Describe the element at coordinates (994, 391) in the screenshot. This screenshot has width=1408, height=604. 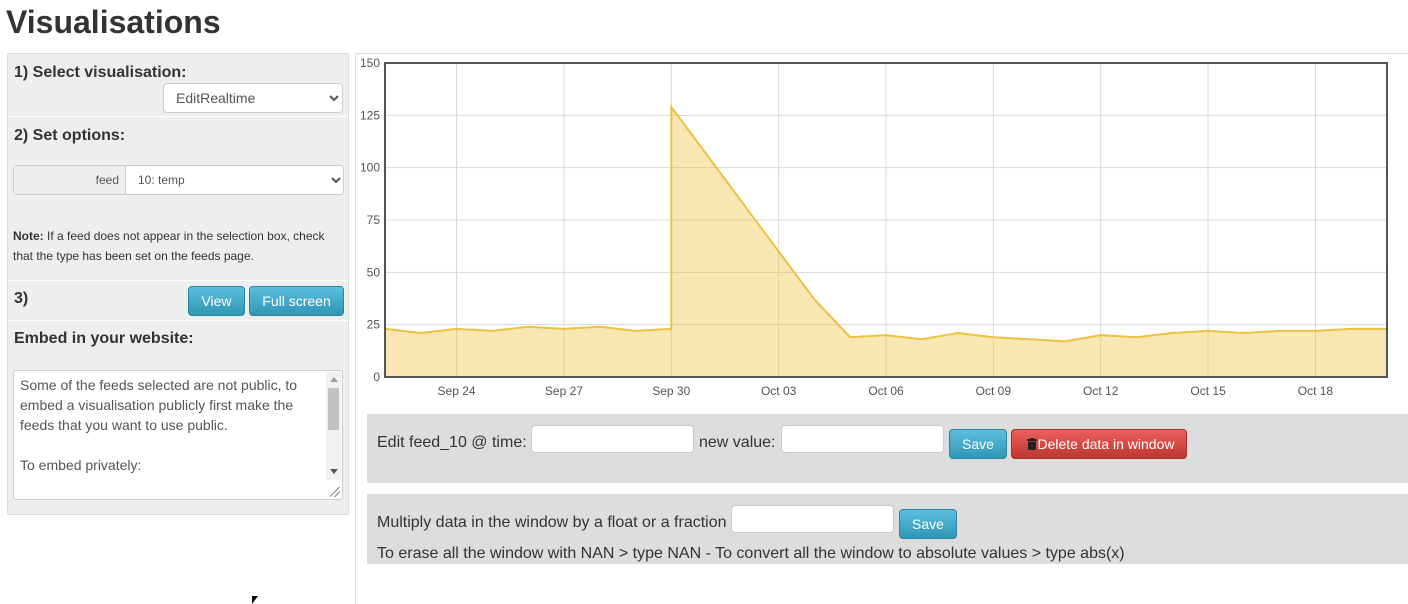
I see `x-tick-label: Oct 09` at that location.